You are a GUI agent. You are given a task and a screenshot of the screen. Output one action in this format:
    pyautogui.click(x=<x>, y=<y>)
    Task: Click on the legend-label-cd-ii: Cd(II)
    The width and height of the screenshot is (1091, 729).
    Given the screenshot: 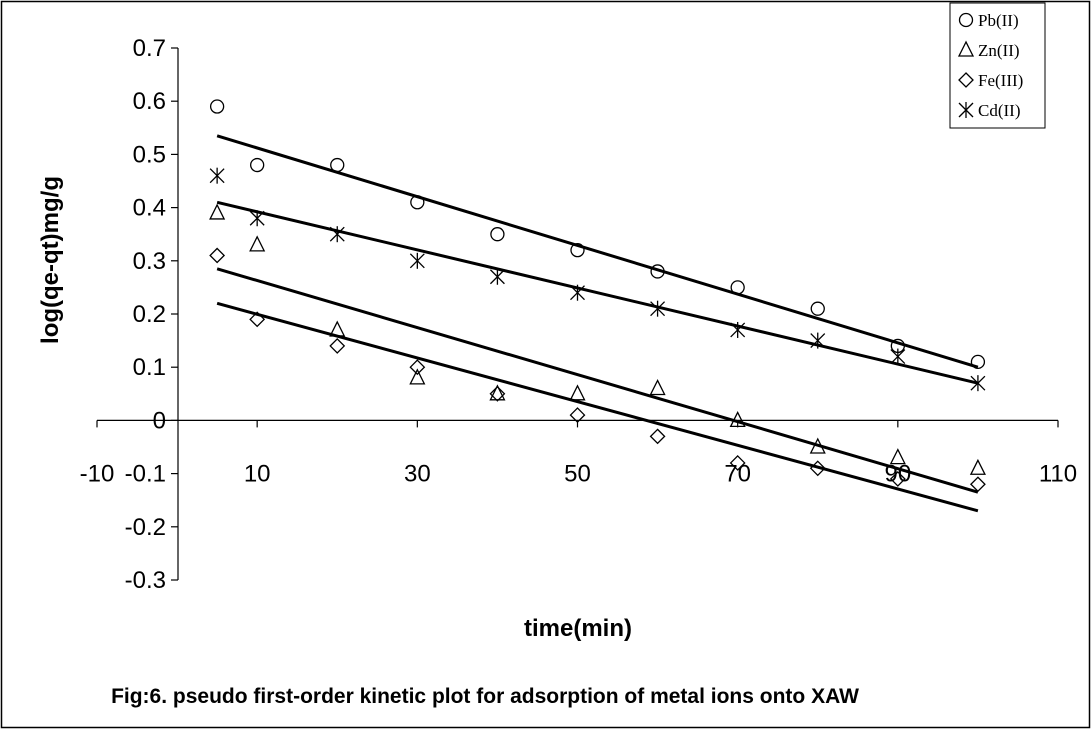 What is the action you would take?
    pyautogui.click(x=999, y=110)
    